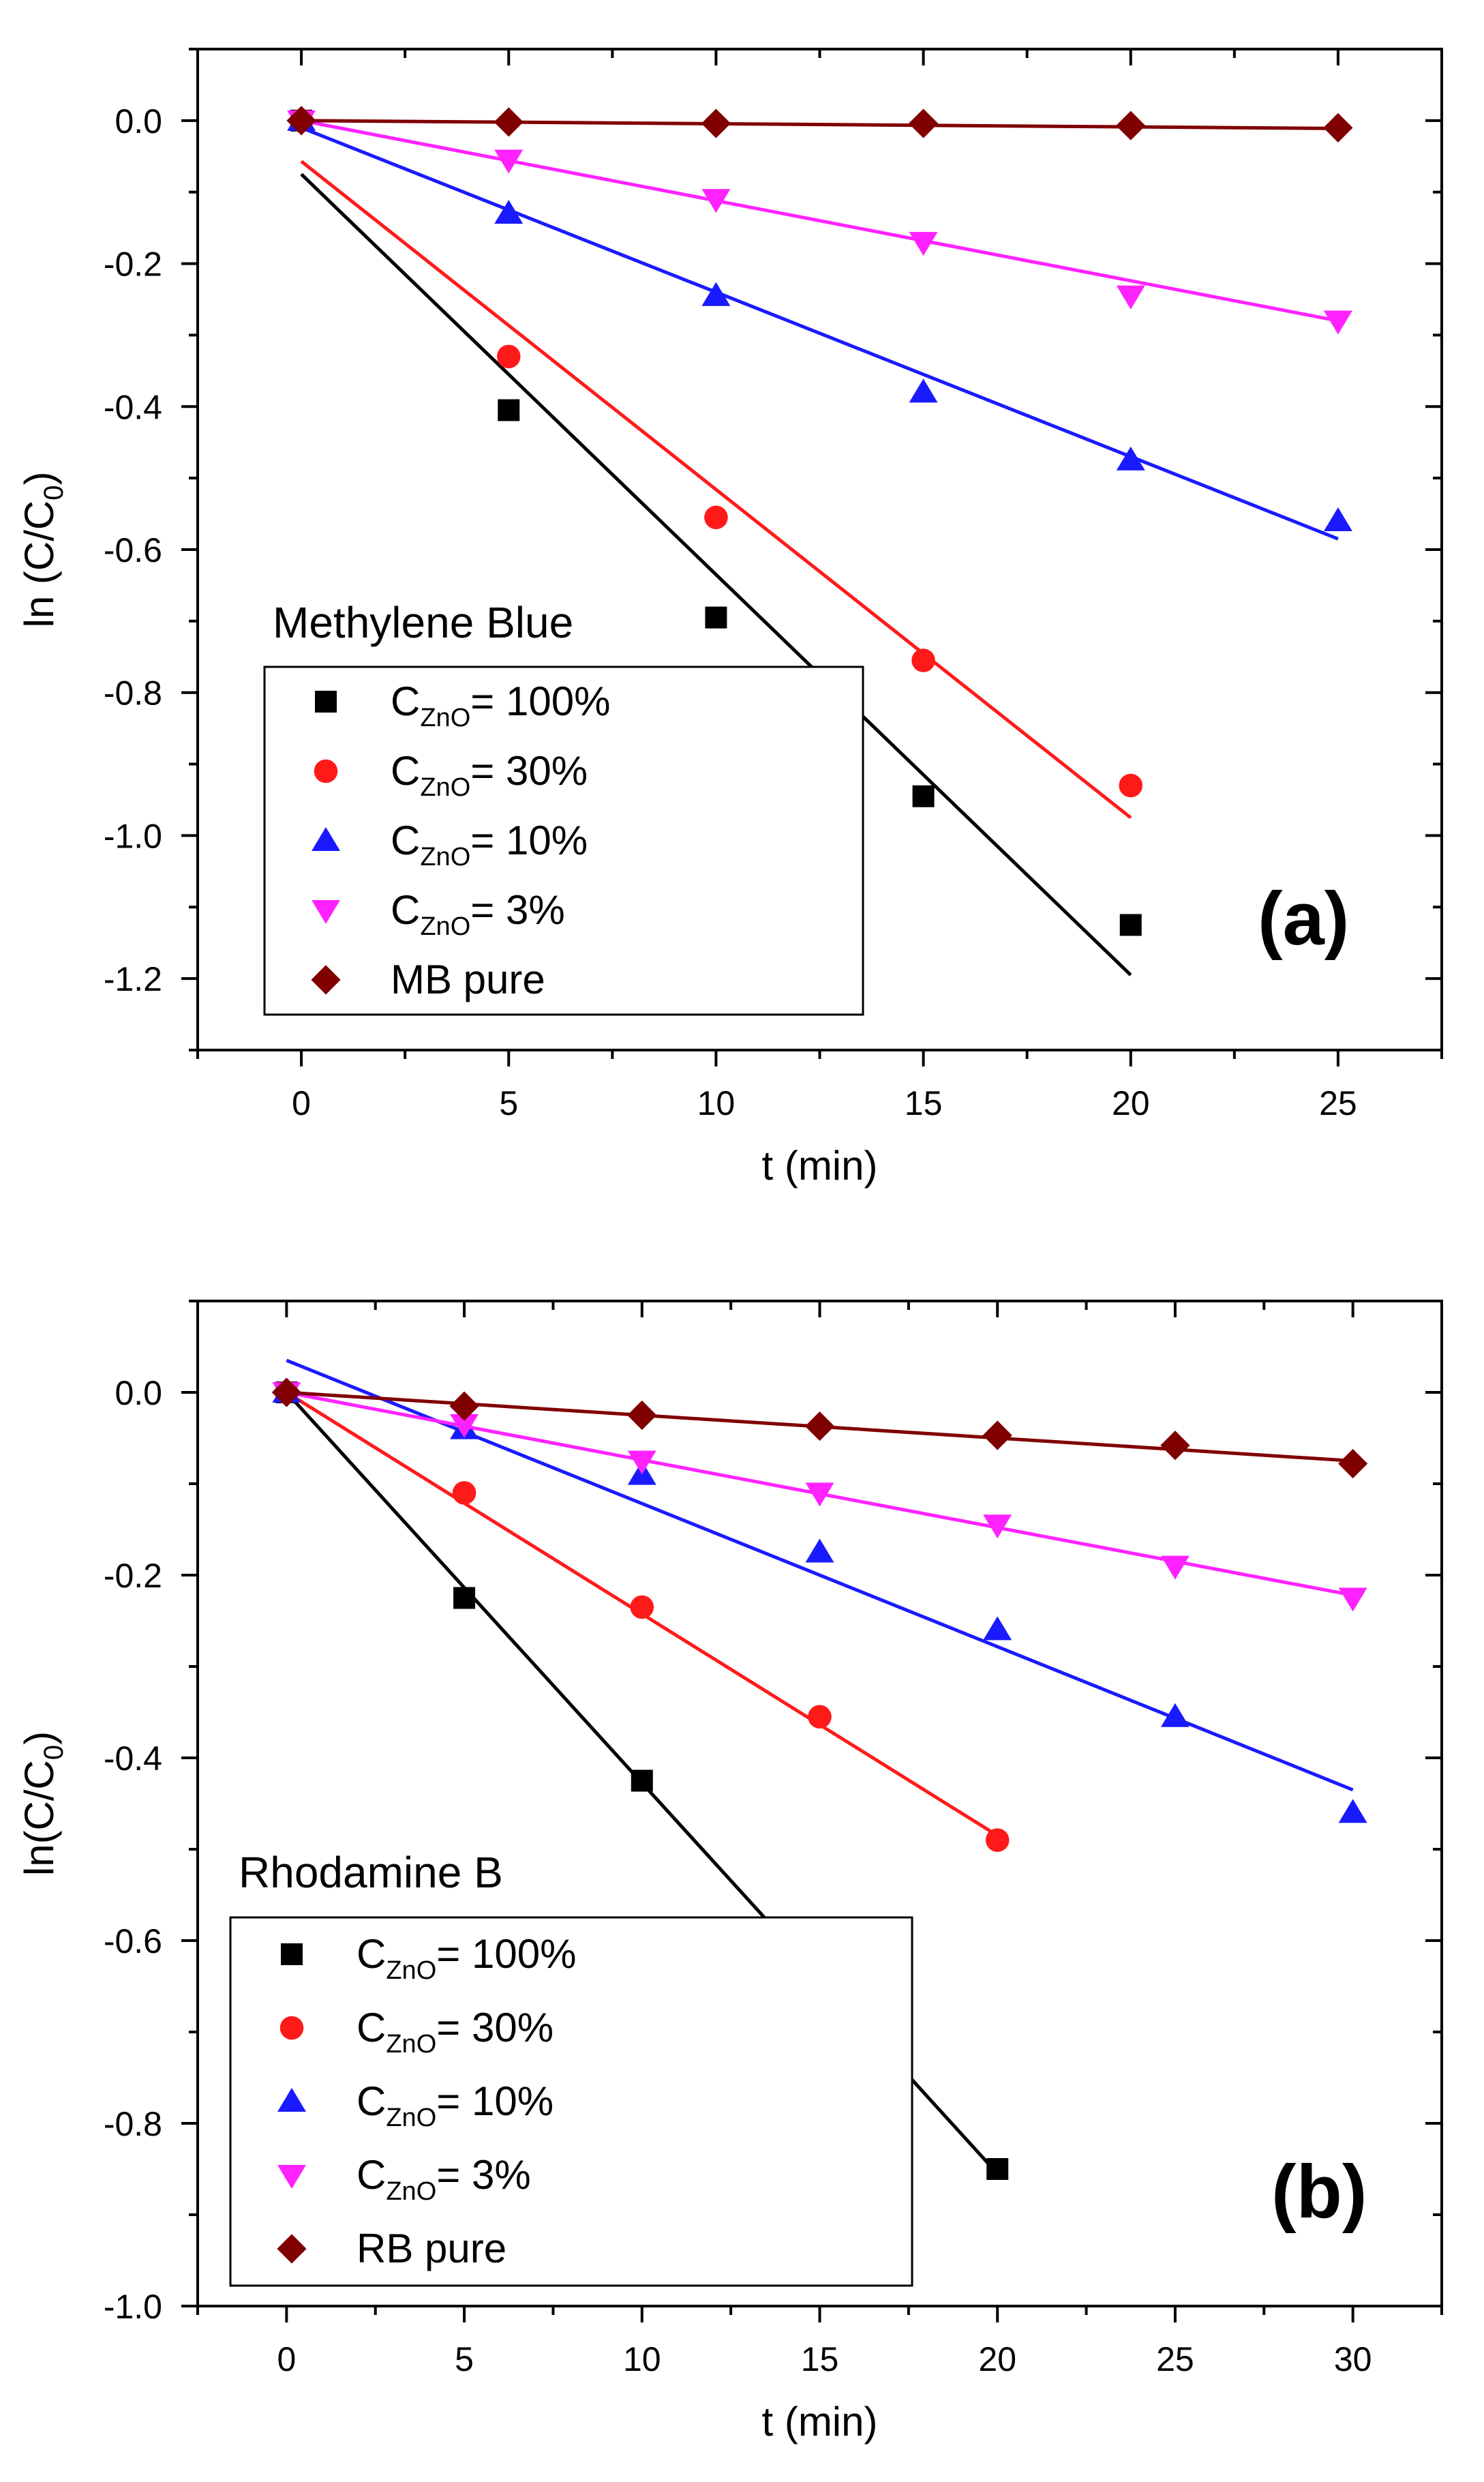  I want to click on x-tick-label: 30, so click(1353, 2359).